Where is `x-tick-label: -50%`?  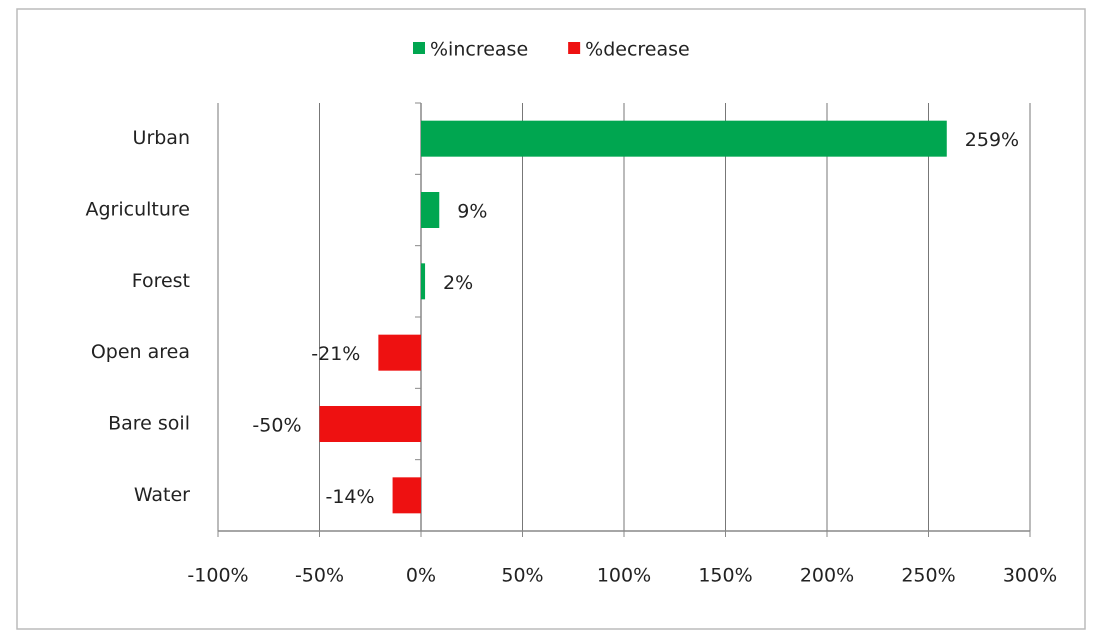 x-tick-label: -50% is located at coordinates (319, 576).